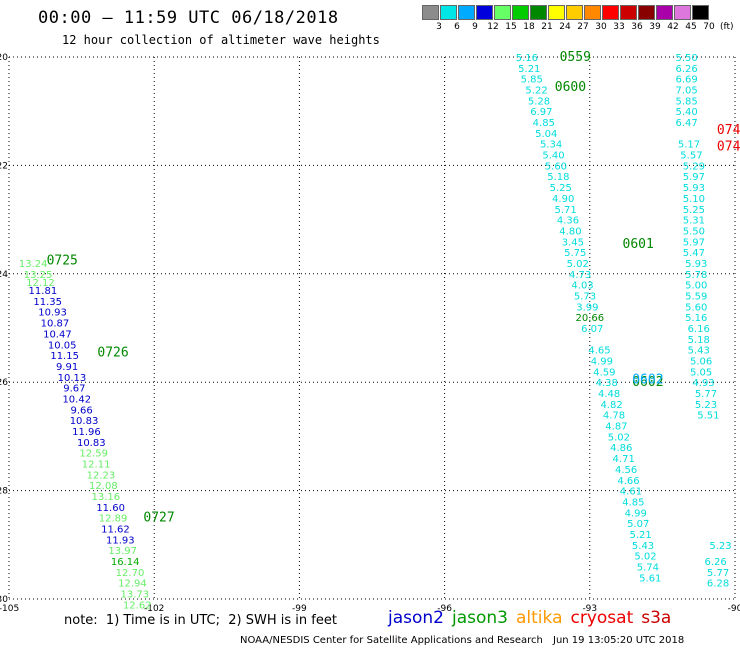  Describe the element at coordinates (33, 264) in the screenshot. I see `swh-value: 13.24` at that location.